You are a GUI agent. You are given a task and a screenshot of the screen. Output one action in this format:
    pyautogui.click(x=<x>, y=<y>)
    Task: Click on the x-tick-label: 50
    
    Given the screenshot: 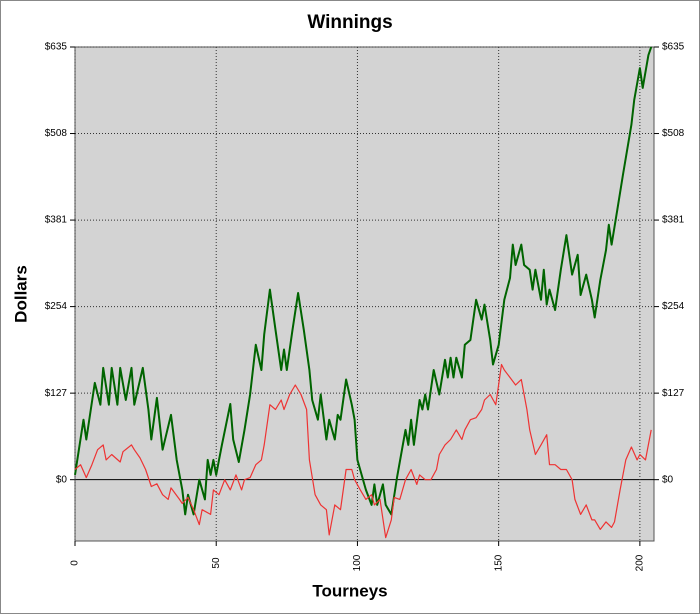 What is the action you would take?
    pyautogui.click(x=216, y=563)
    